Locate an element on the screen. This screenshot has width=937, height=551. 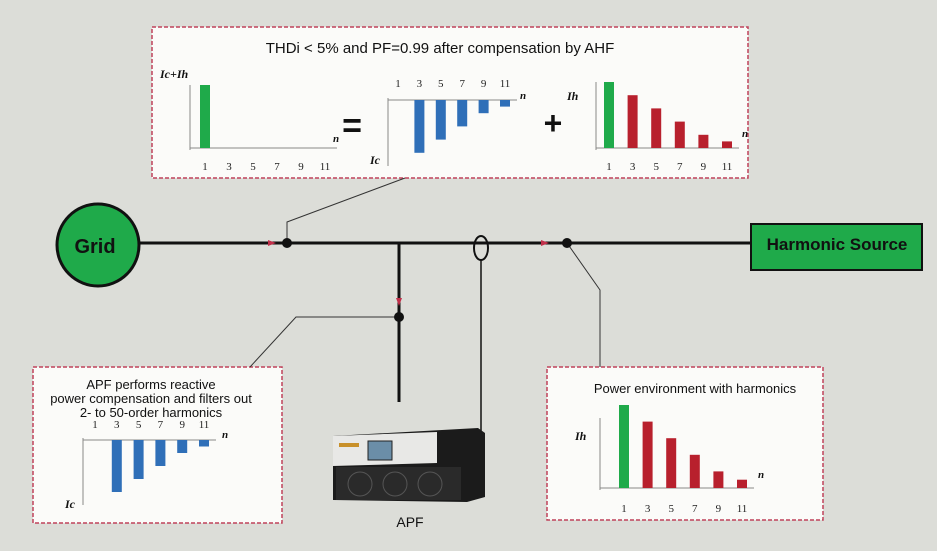
left-box-line1: APF performs reactive is located at coordinates (150, 384).